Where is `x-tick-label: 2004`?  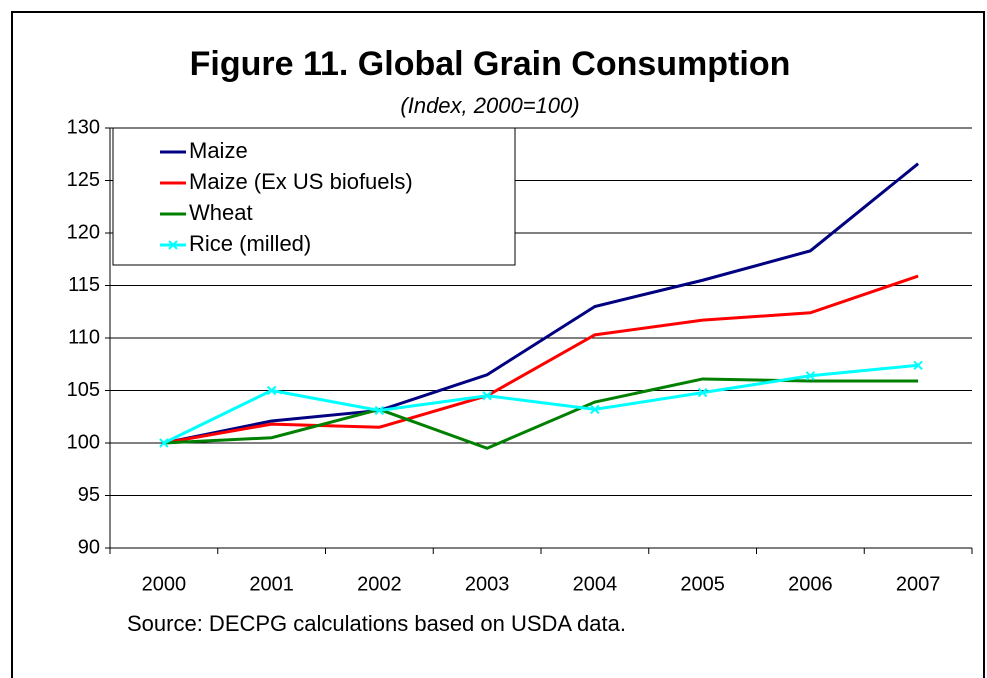
x-tick-label: 2004 is located at coordinates (595, 584).